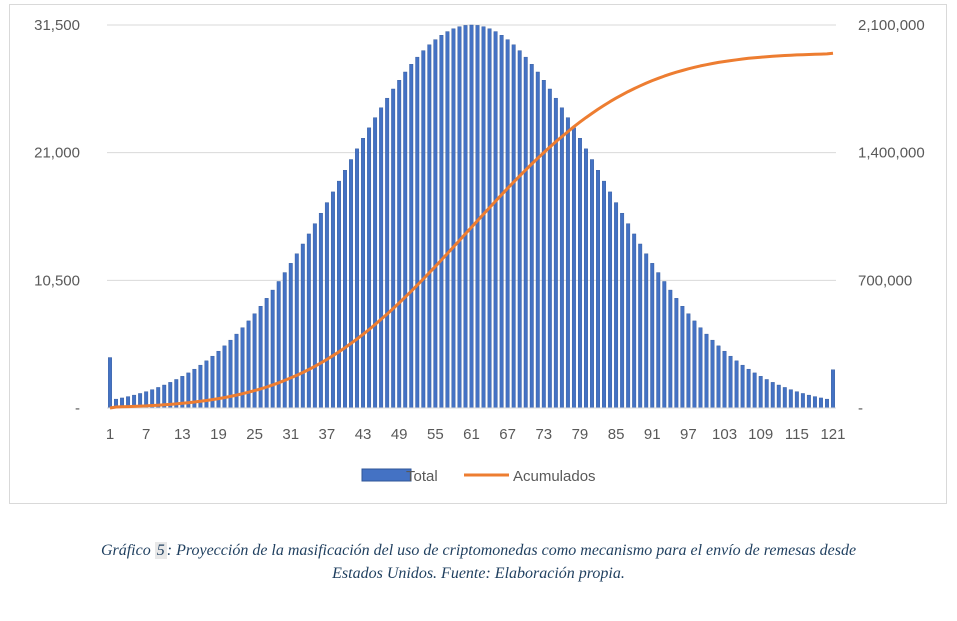  I want to click on x-tick: 109, so click(760, 434).